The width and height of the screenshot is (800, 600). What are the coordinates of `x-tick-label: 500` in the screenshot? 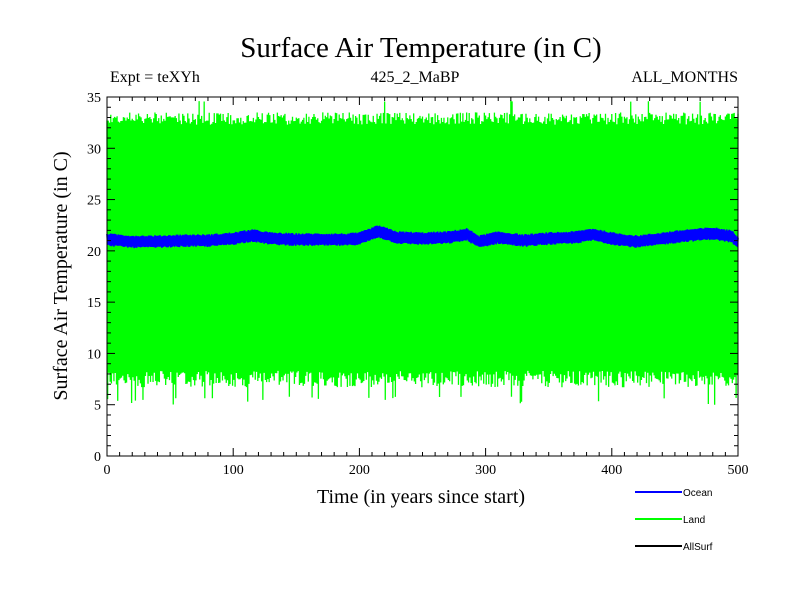 It's located at (738, 470).